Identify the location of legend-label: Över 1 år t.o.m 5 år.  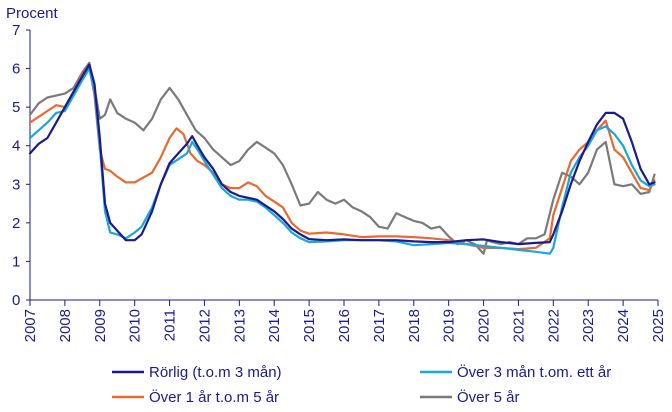
(214, 397).